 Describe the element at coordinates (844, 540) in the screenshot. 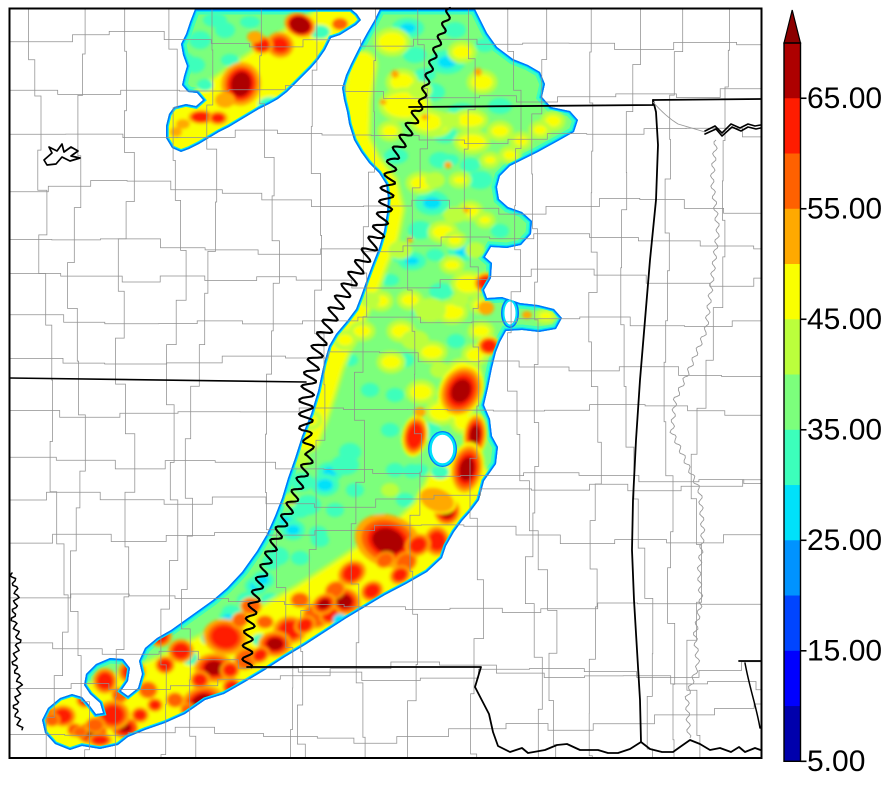

I see `svg-text: 25.00` at that location.